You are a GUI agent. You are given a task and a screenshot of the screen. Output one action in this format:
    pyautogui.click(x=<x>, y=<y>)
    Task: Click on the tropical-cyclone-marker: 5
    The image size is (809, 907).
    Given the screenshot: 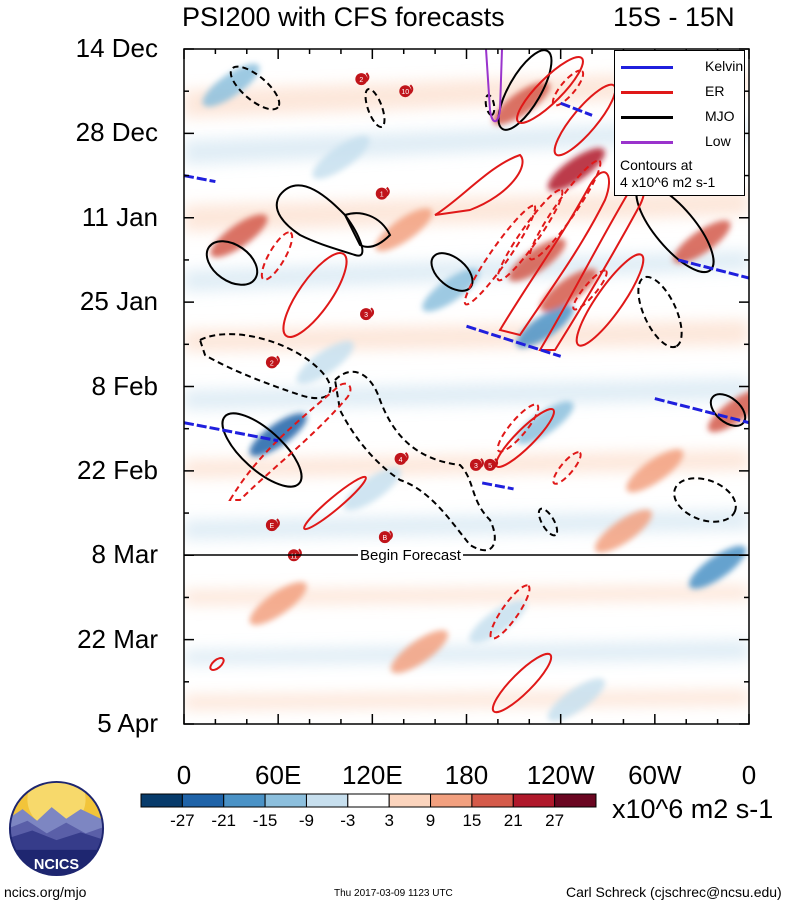 What is the action you would take?
    pyautogui.click(x=491, y=464)
    